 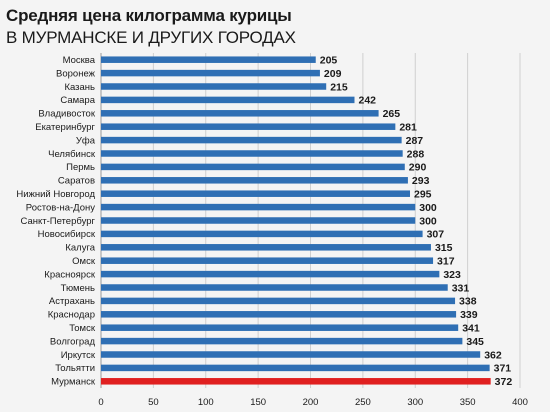 I want to click on category-label: Томск, so click(x=82, y=328).